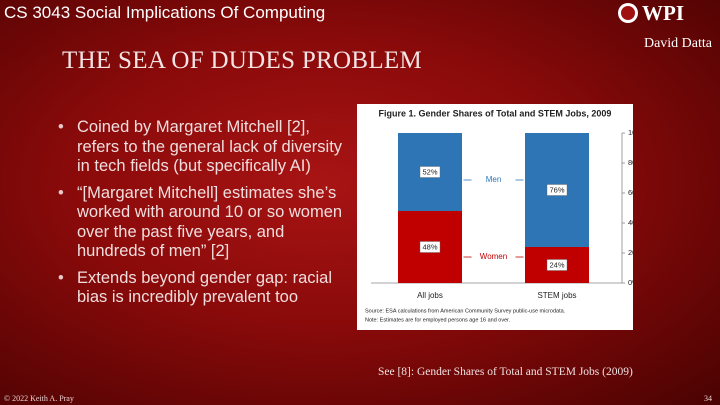 This screenshot has width=720, height=405. I want to click on value-label: 48%, so click(429, 246).